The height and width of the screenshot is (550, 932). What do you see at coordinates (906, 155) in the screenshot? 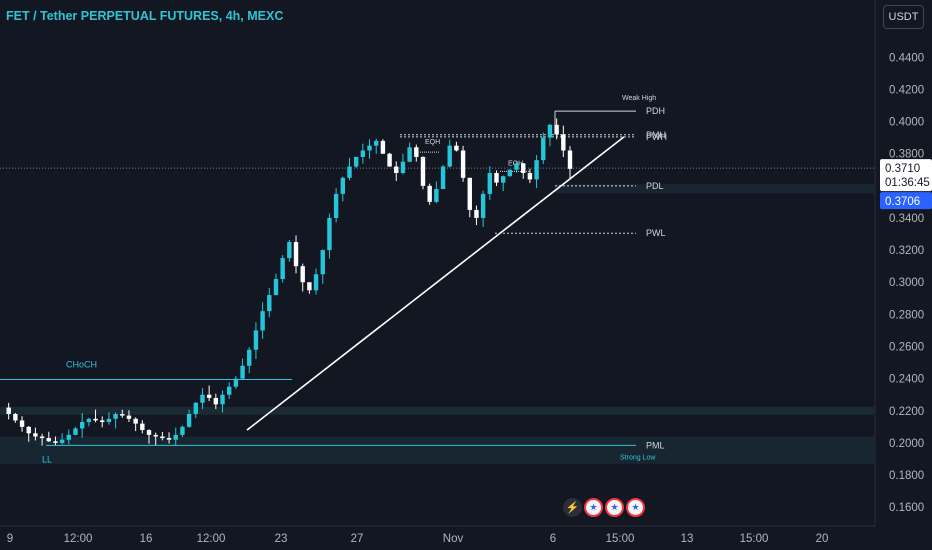
I see `y-tick-label: 0.3800` at bounding box center [906, 155].